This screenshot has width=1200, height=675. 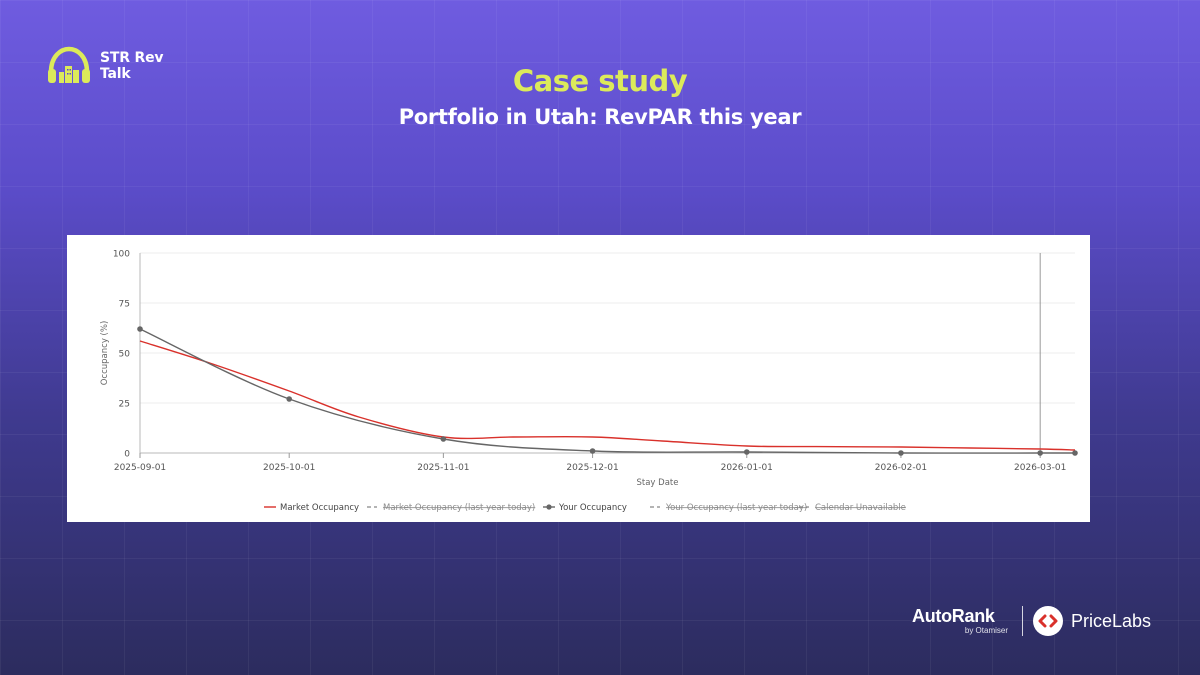 I want to click on brand-name-line1: STR Rev, so click(x=132, y=58).